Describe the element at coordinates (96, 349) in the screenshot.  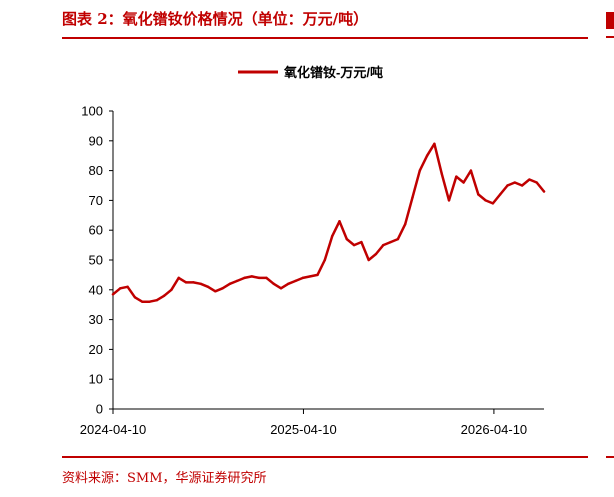
I see `y-tick-label: 20` at that location.